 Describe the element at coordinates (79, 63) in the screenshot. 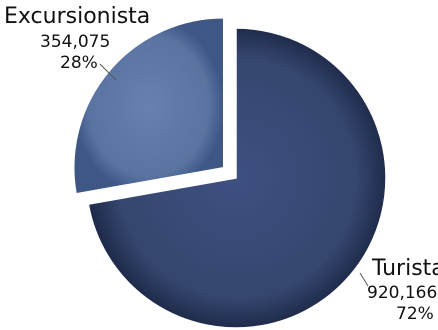

I see `label-excursionista-percent: 28%` at that location.